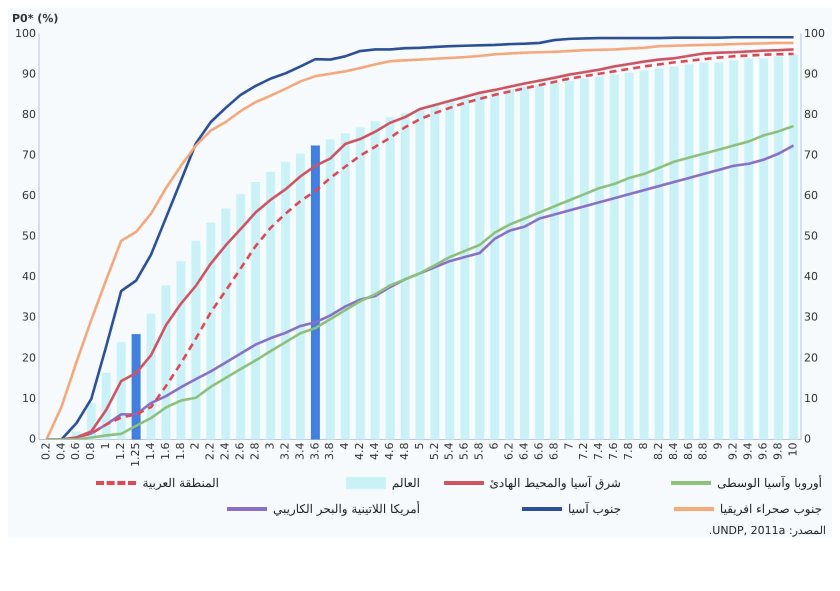 This screenshot has width=840, height=591. Describe the element at coordinates (359, 451) in the screenshot. I see `x-tick-label: 4.2` at that location.